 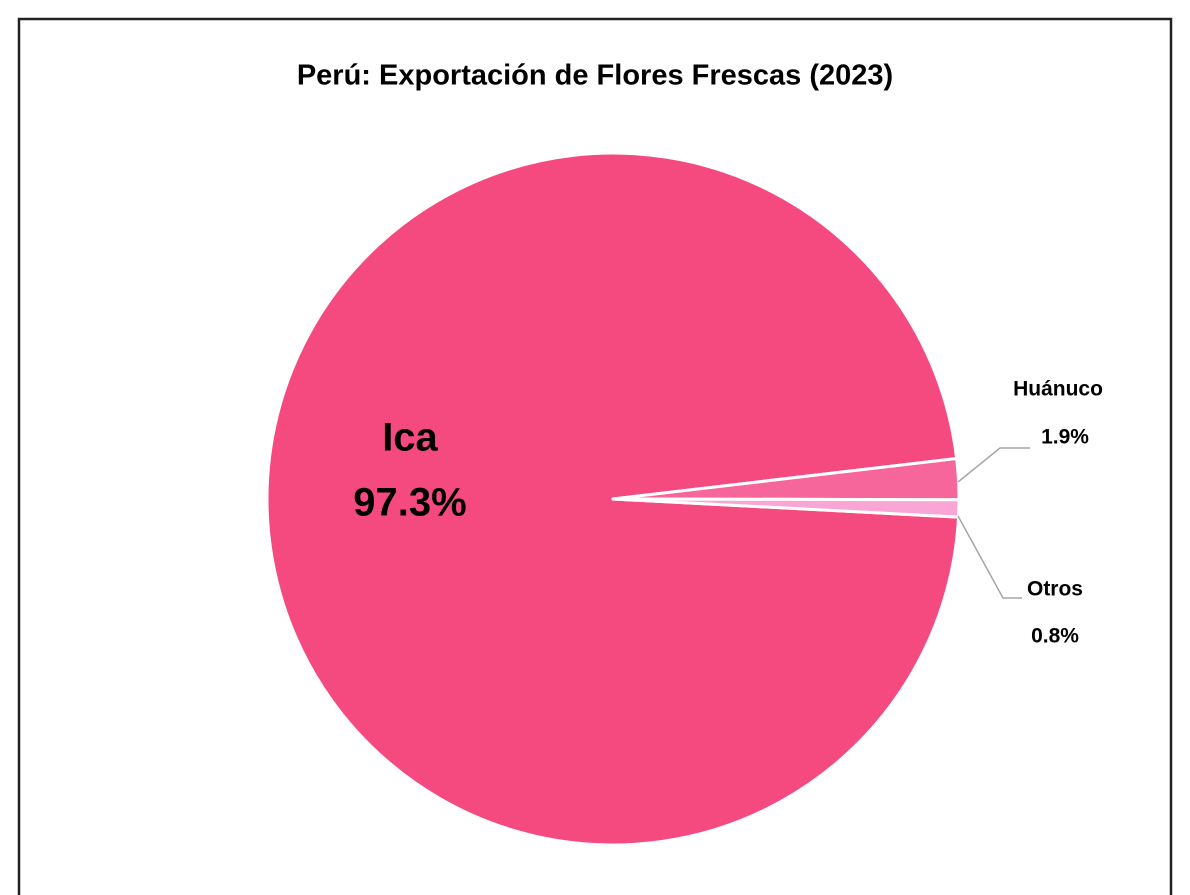 I want to click on value-label: 97.3%, so click(x=409, y=503).